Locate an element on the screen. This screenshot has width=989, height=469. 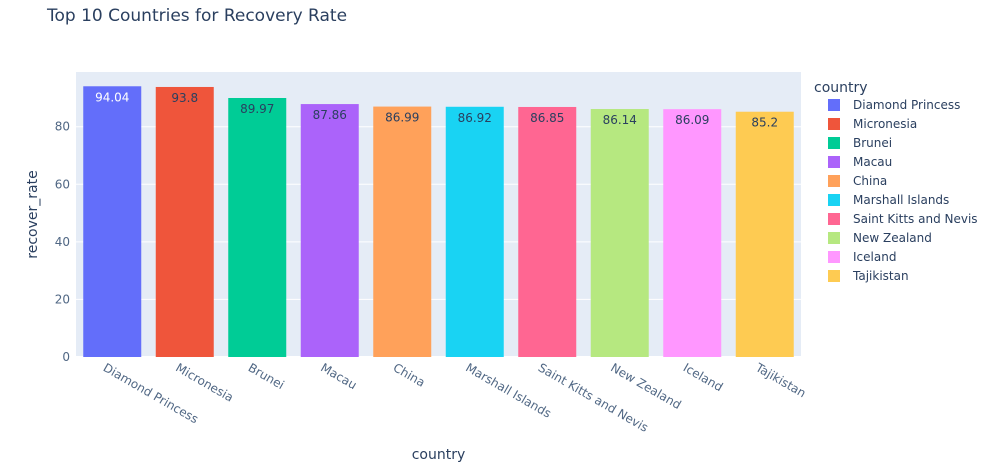
bar-value-label: 93.8 is located at coordinates (184, 98).